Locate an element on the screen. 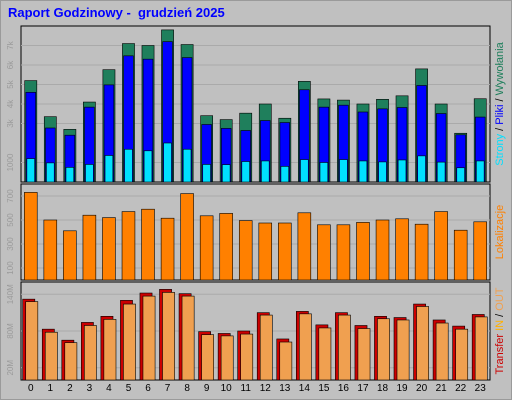 The width and height of the screenshot is (512, 400). x-tick-label: 11 is located at coordinates (246, 388).